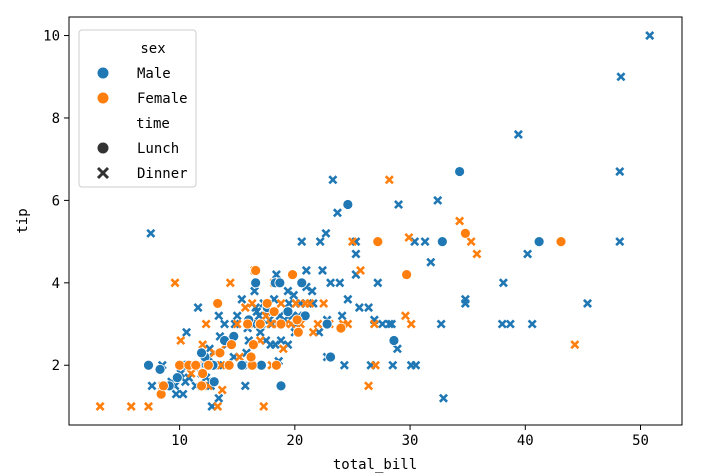 The image size is (707, 476). I want to click on legend-female-label: Female, so click(162, 99).